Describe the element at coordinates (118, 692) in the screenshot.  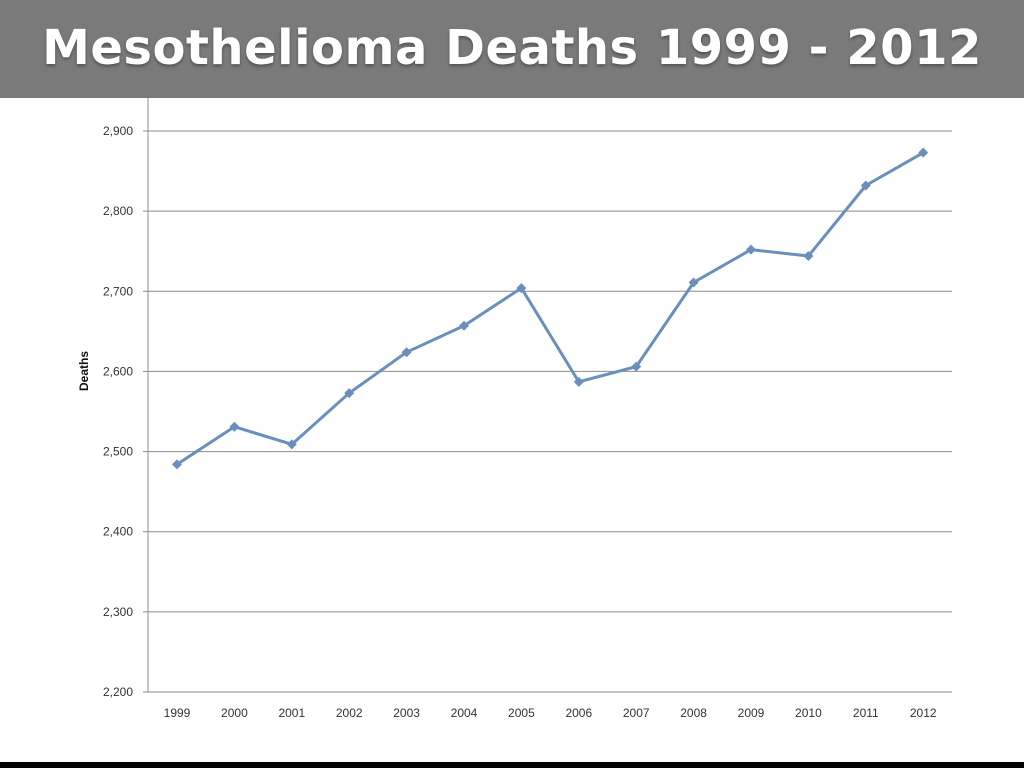
I see `y-tick-label: 2,200` at that location.